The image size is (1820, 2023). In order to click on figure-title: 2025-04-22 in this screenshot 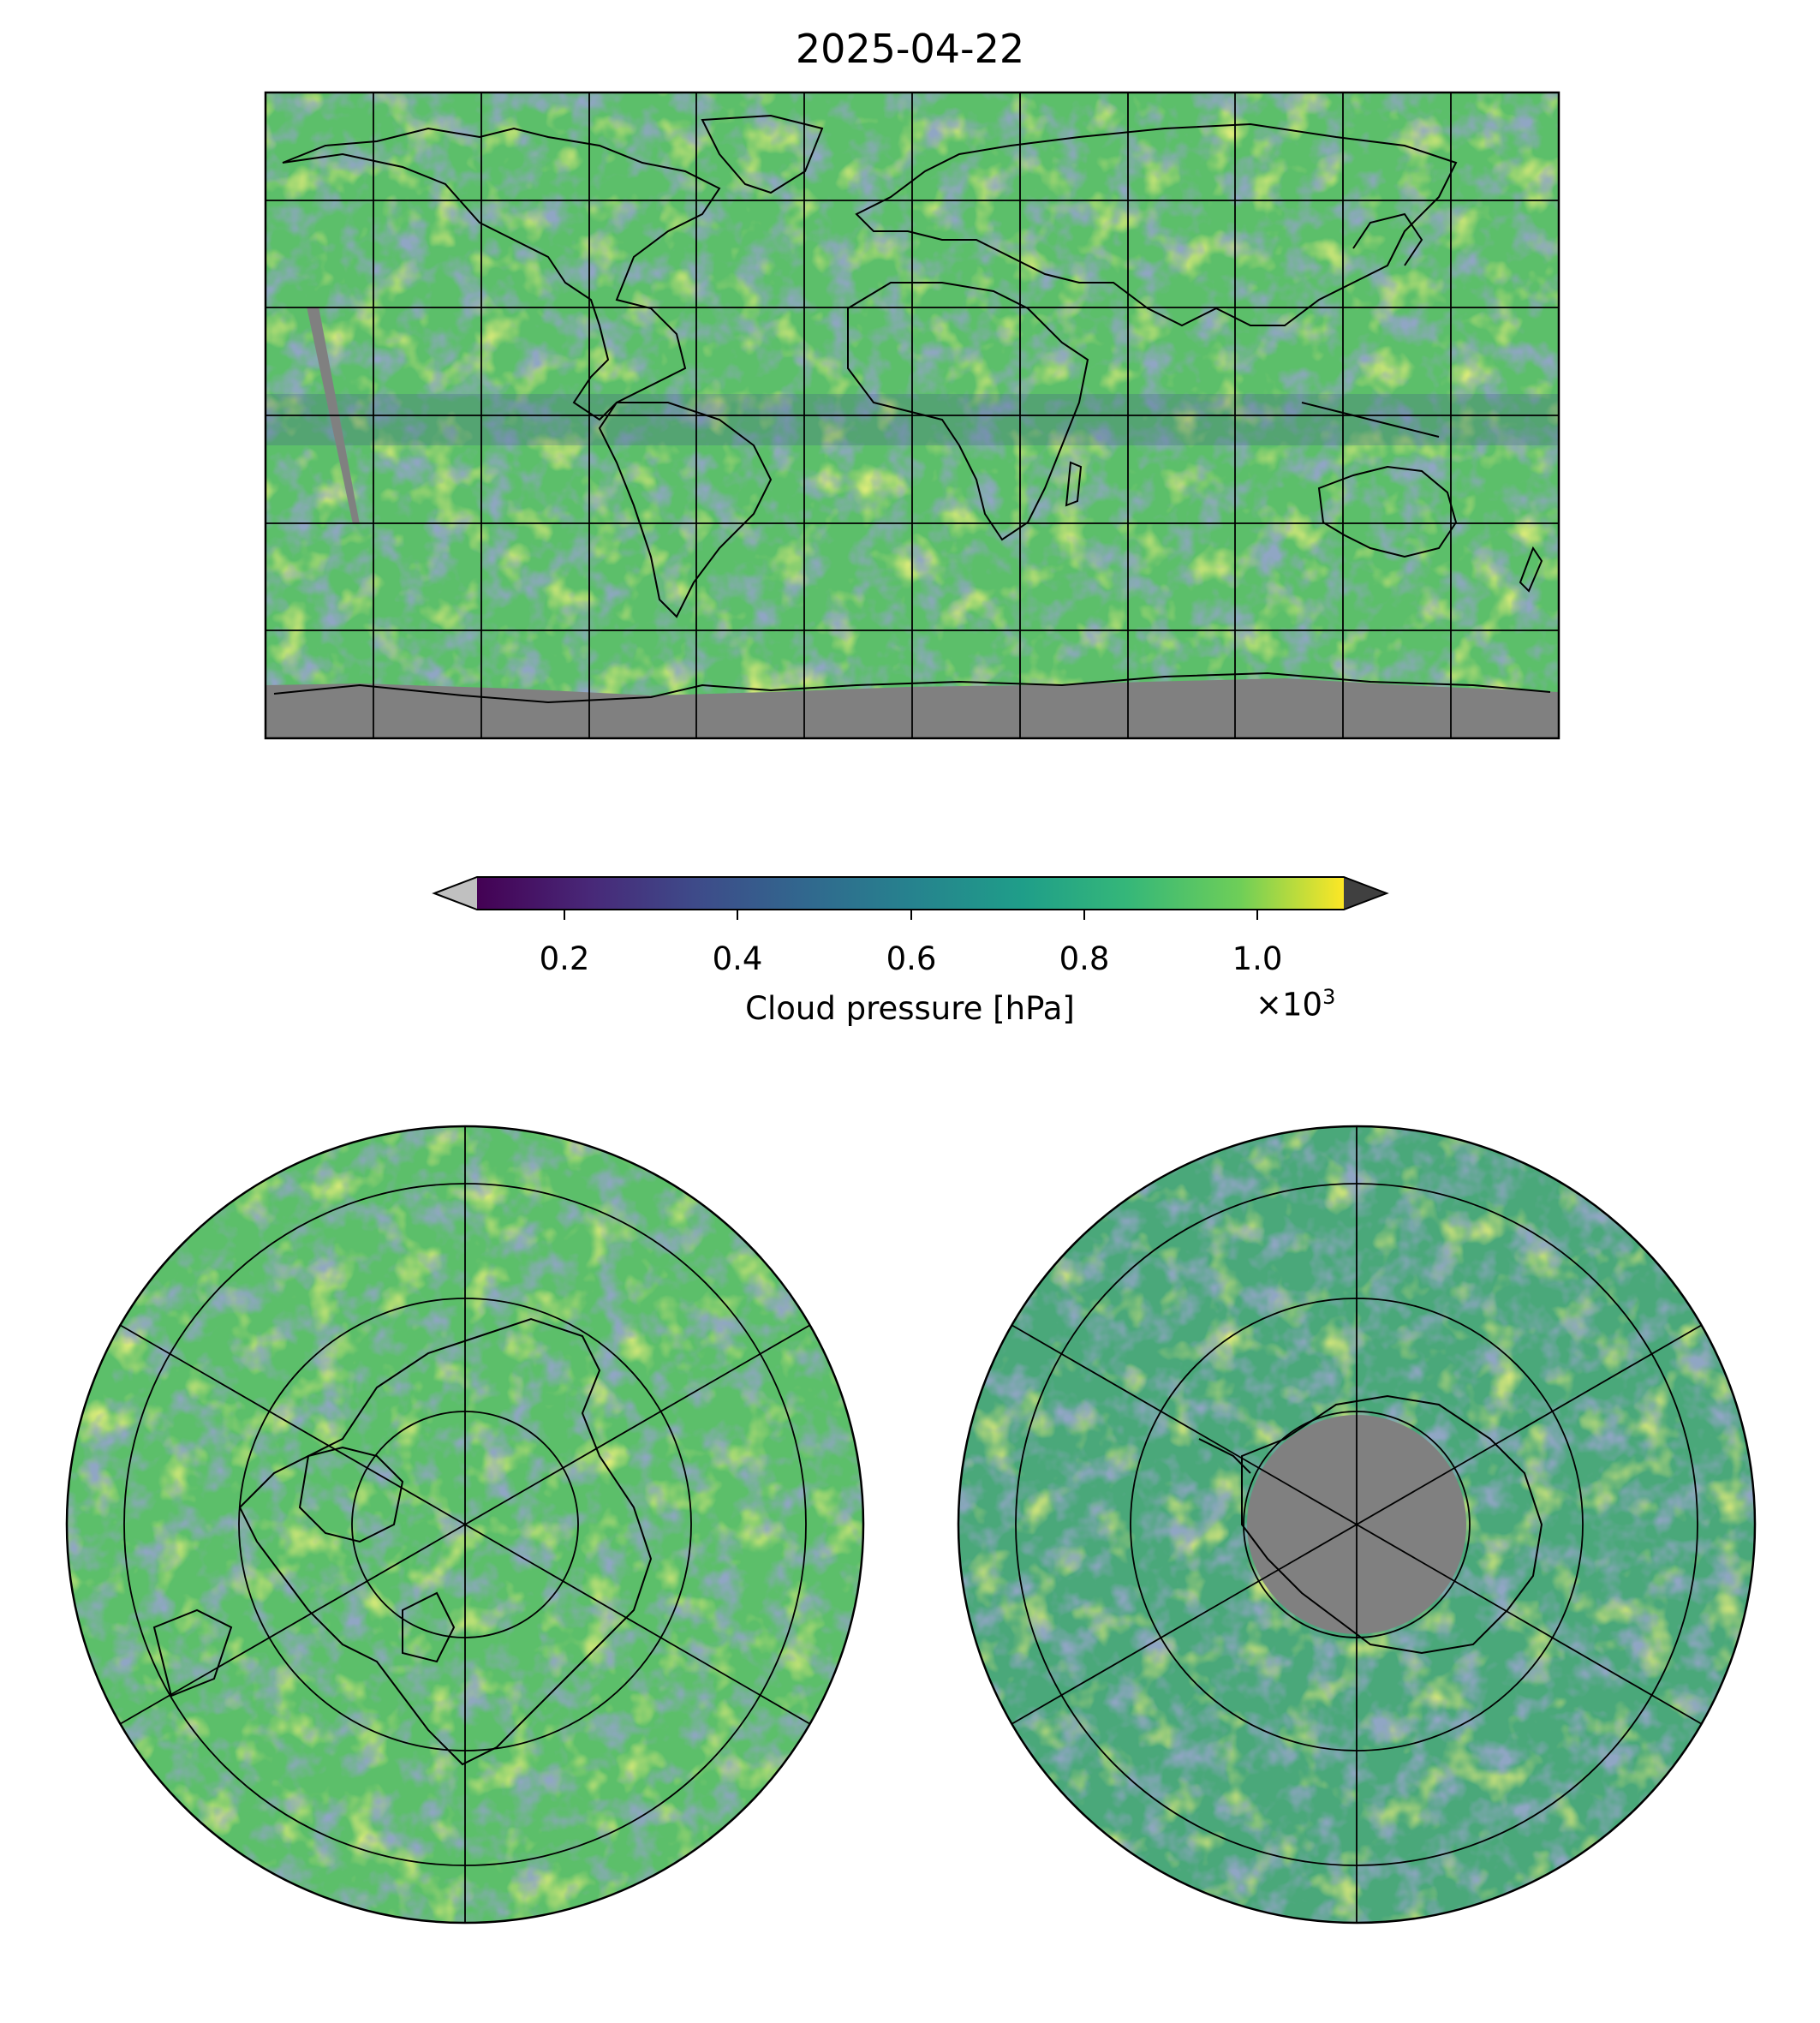, I will do `click(910, 49)`.